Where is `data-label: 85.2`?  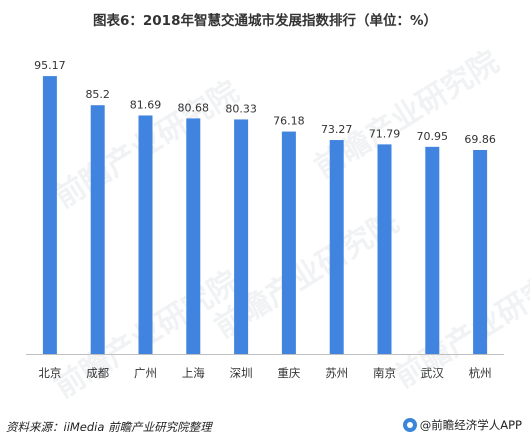
data-label: 85.2 is located at coordinates (97, 94).